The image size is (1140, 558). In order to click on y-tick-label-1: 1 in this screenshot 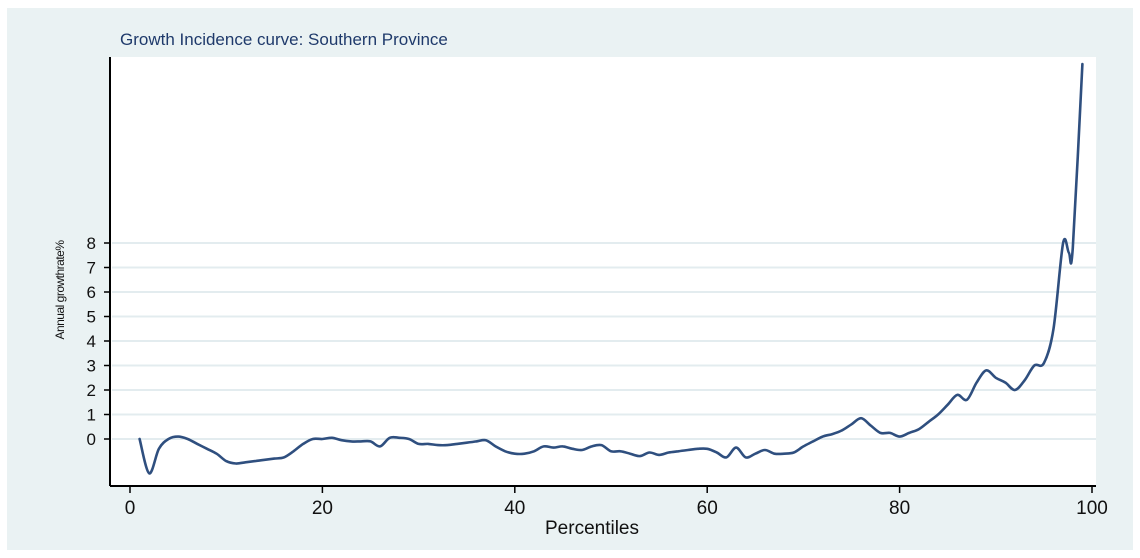, I will do `click(91, 415)`.